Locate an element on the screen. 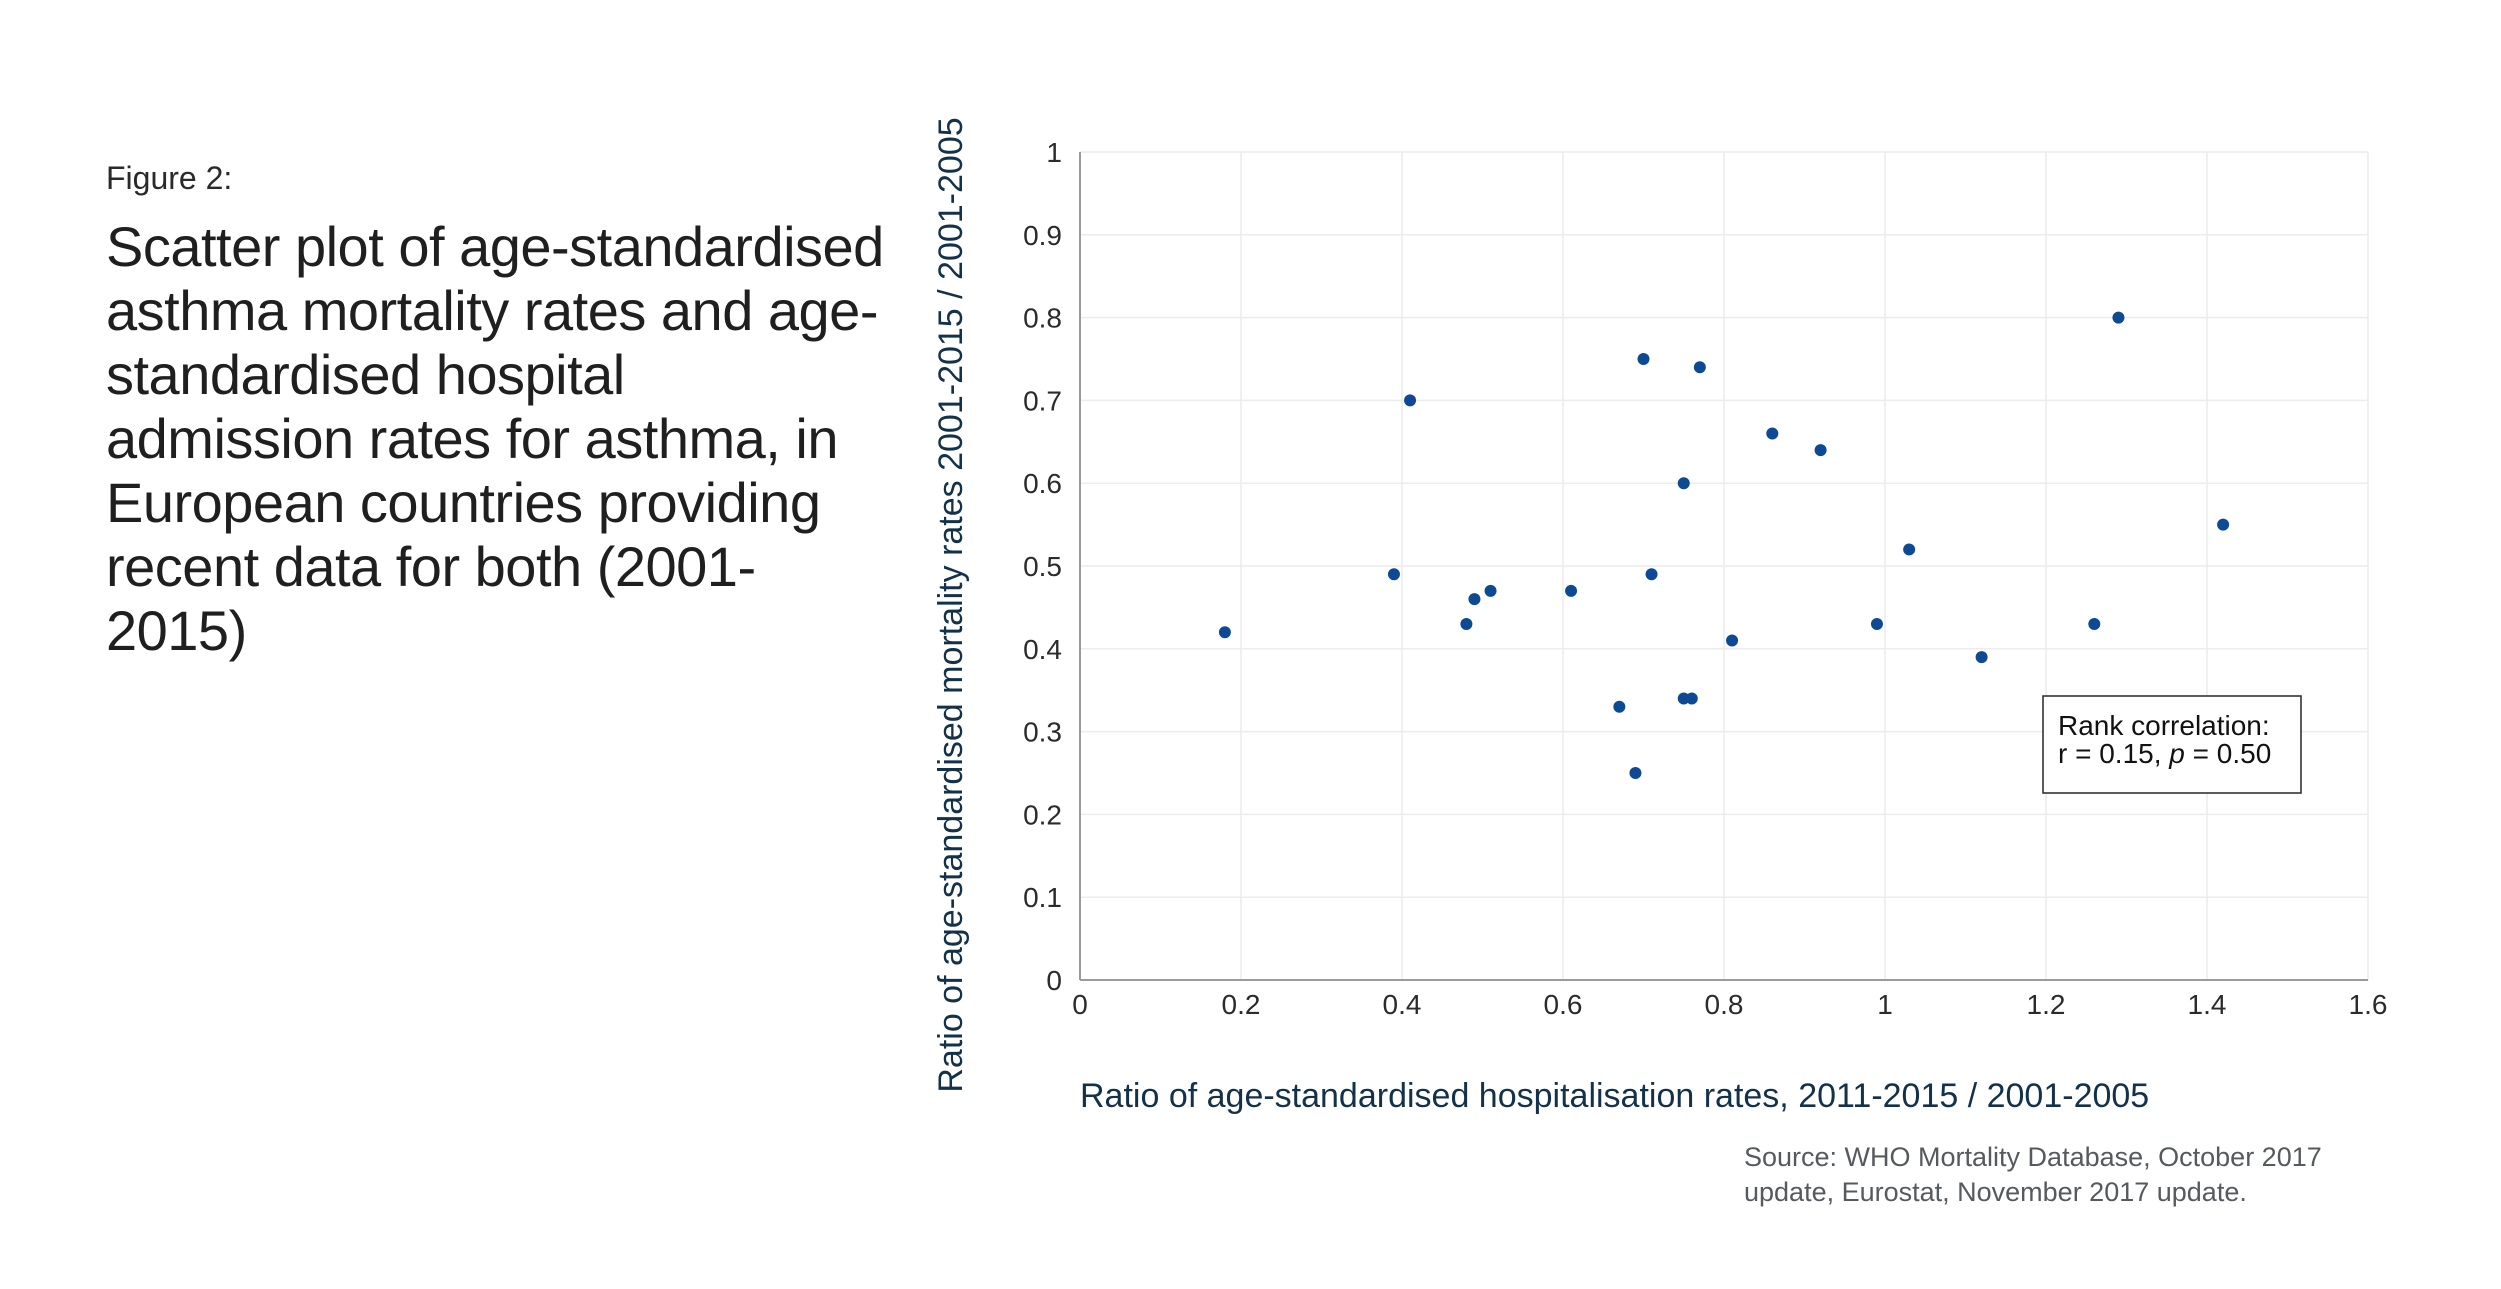  x-tick-label: 1.2 is located at coordinates (2046, 1004).